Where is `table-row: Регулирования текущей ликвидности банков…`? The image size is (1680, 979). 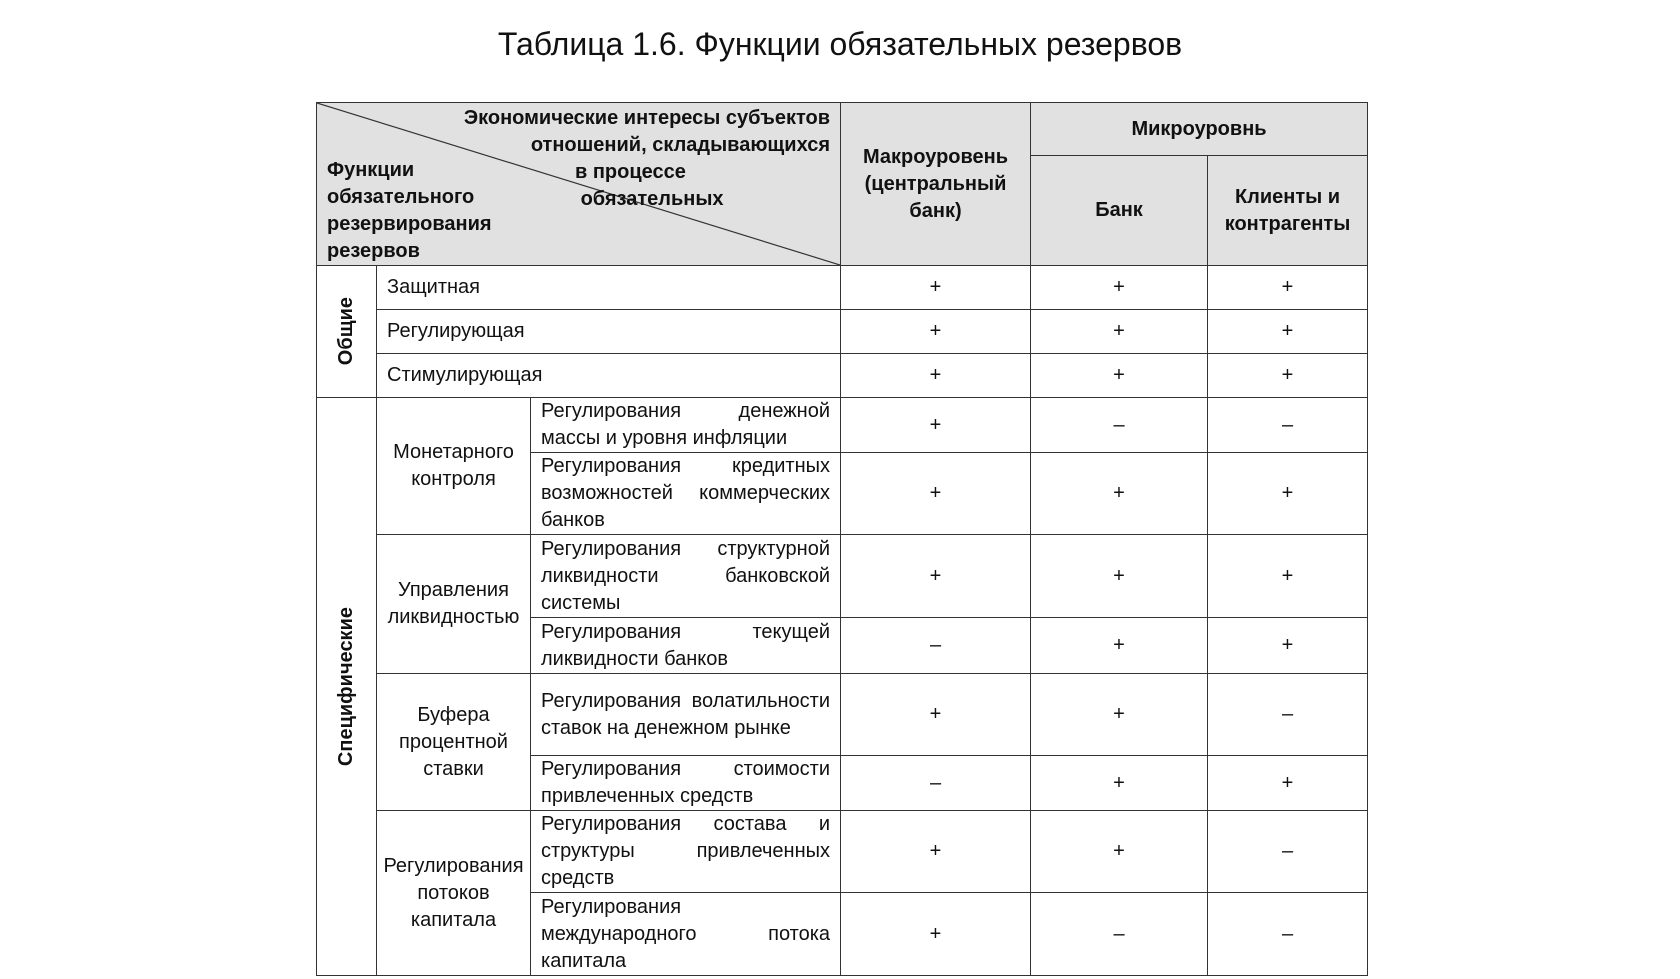 table-row: Регулирования текущей ликвидности банков… is located at coordinates (843, 645).